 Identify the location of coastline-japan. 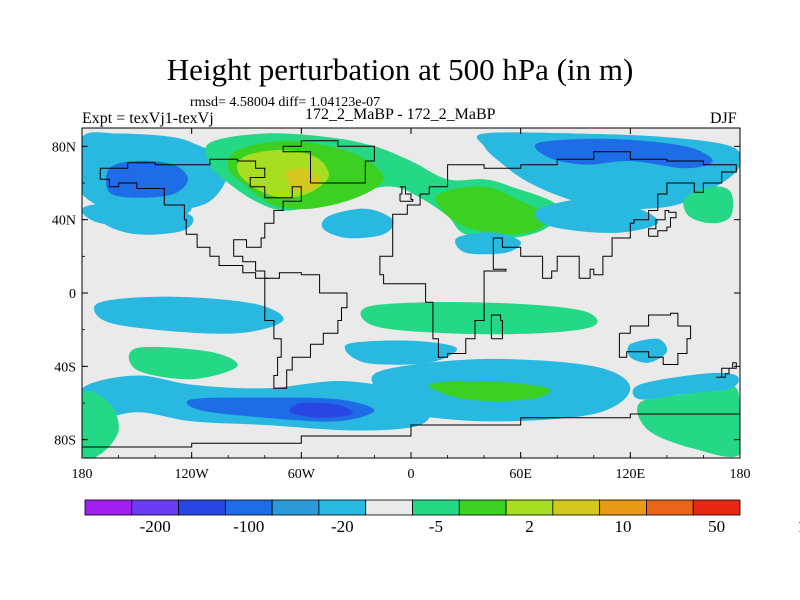
(662, 223).